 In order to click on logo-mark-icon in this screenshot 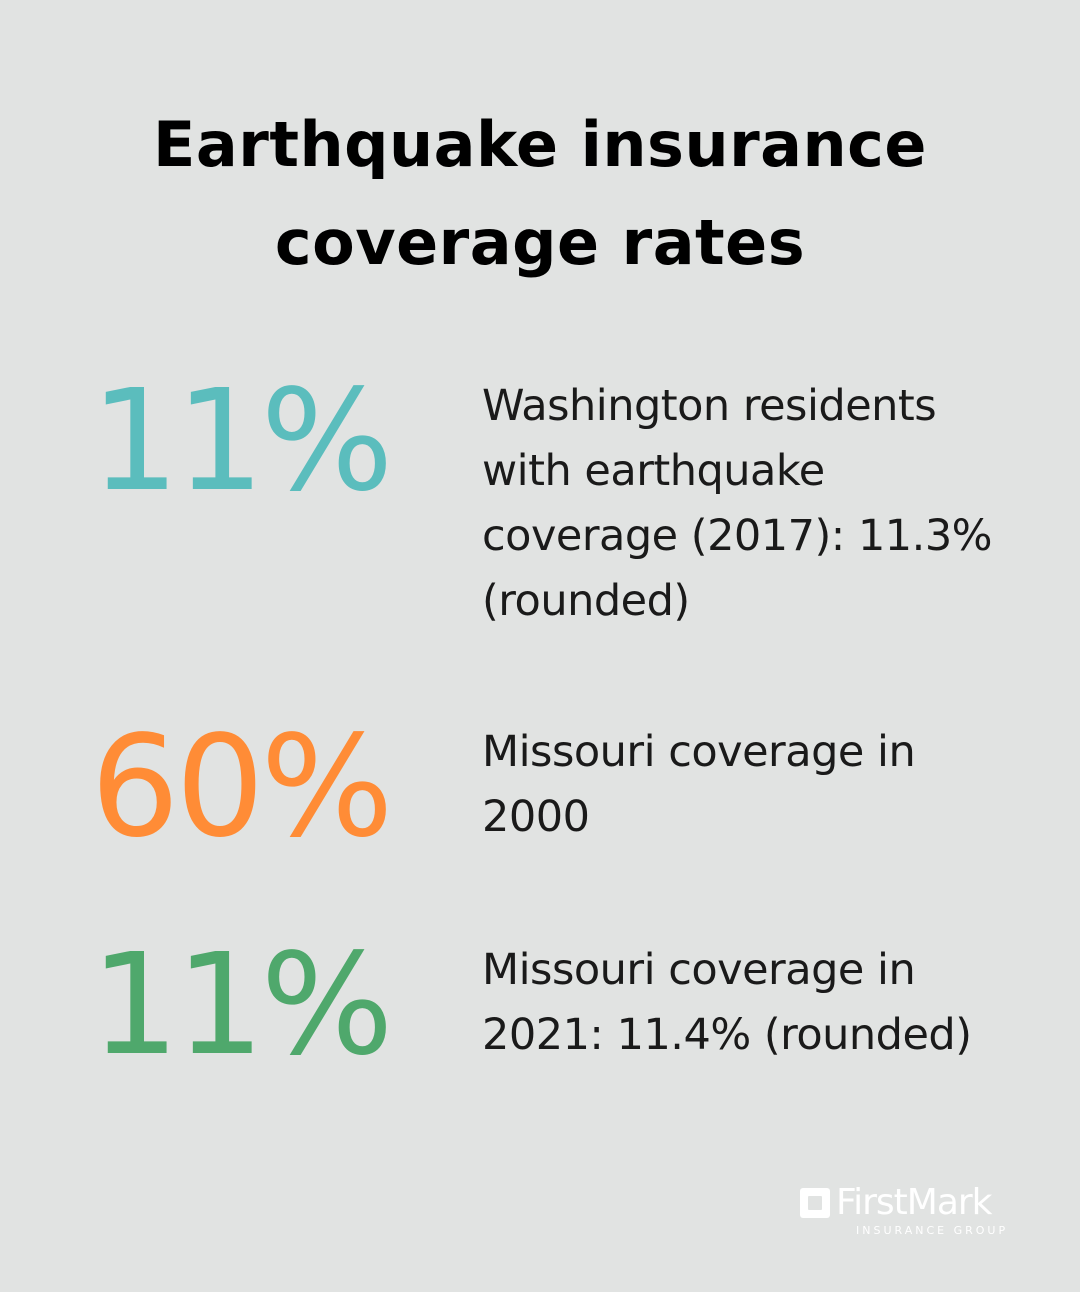, I will do `click(815, 1203)`.